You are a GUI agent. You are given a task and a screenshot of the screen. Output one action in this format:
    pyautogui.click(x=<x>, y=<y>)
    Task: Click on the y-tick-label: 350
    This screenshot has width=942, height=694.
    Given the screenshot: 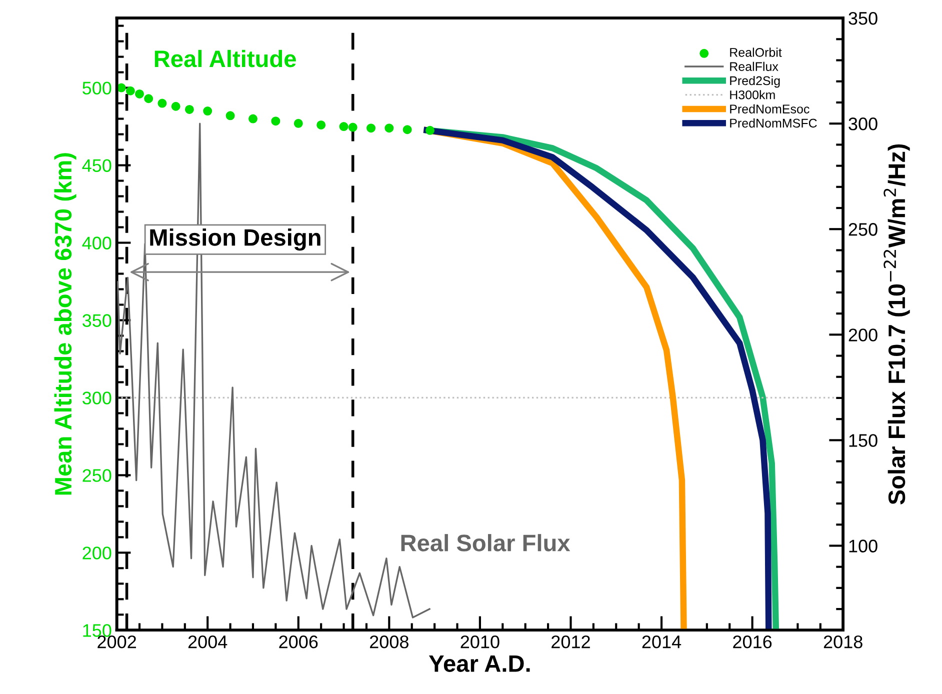 What is the action you would take?
    pyautogui.click(x=97, y=320)
    